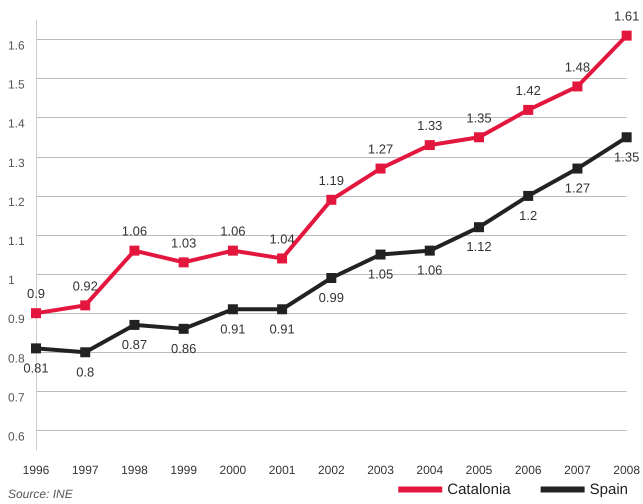 The height and width of the screenshot is (504, 643). What do you see at coordinates (134, 470) in the screenshot?
I see `x-tick-label: 1998` at bounding box center [134, 470].